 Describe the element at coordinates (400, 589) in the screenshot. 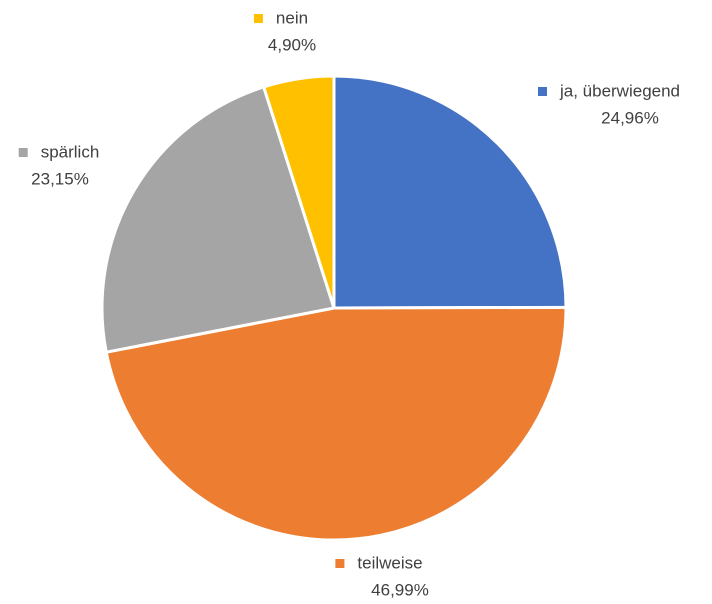

I see `value-label: 46,99%` at that location.